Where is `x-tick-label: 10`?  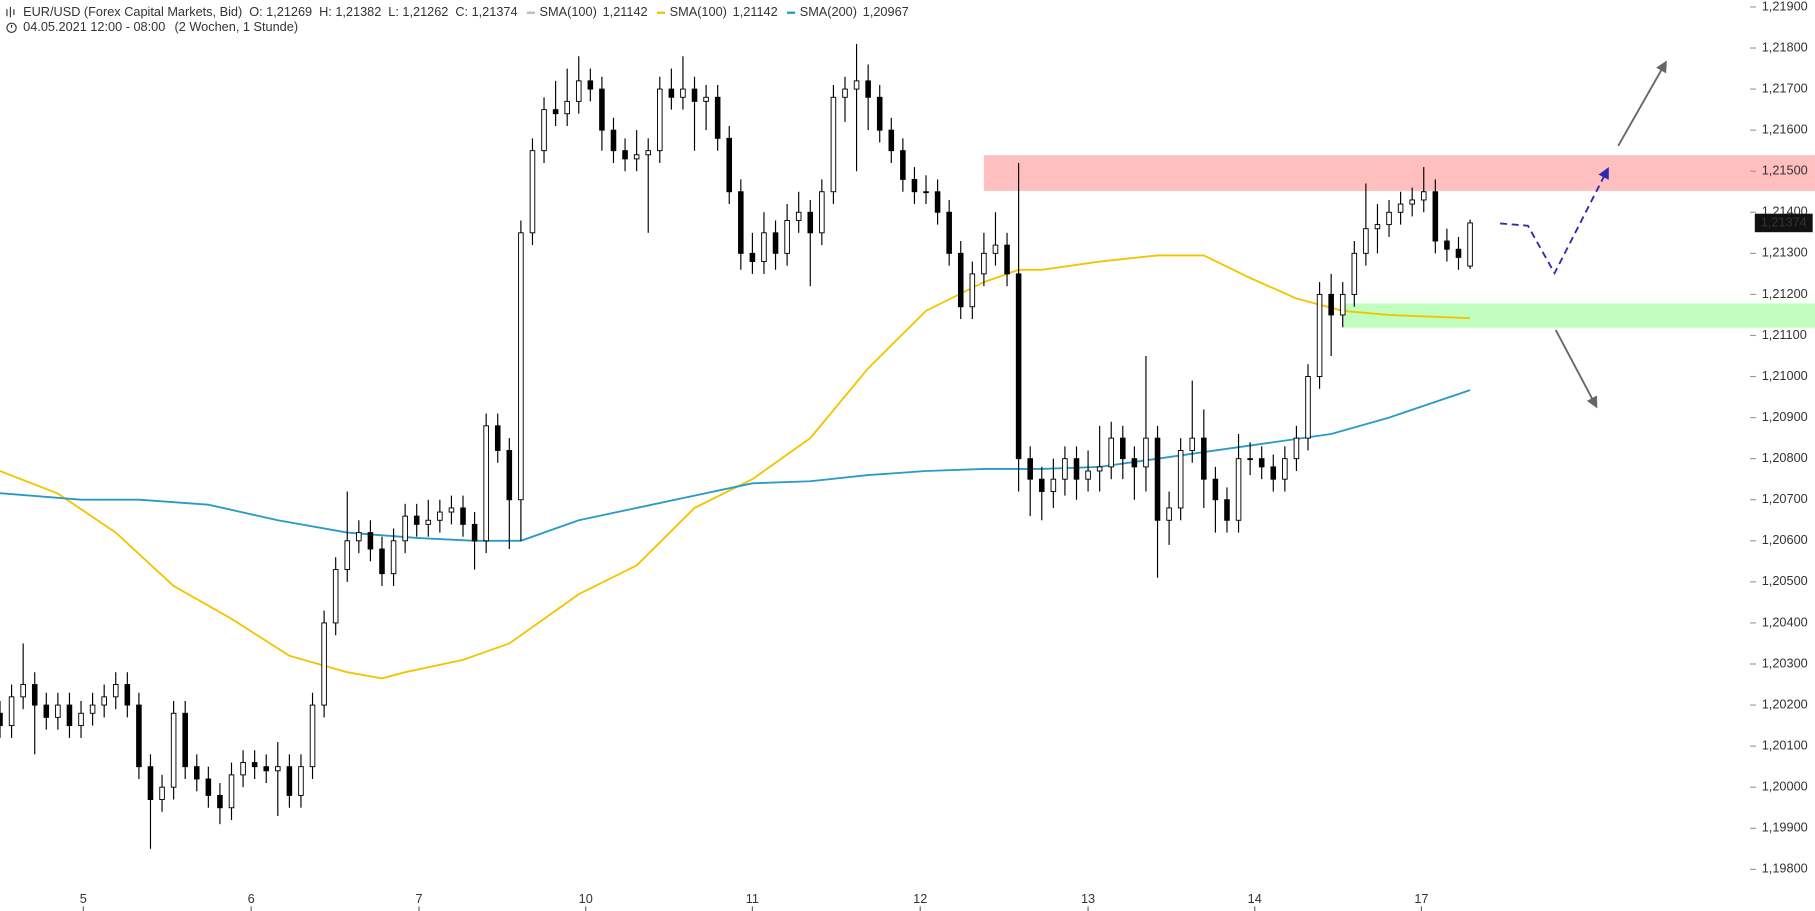
x-tick-label: 10 is located at coordinates (586, 898).